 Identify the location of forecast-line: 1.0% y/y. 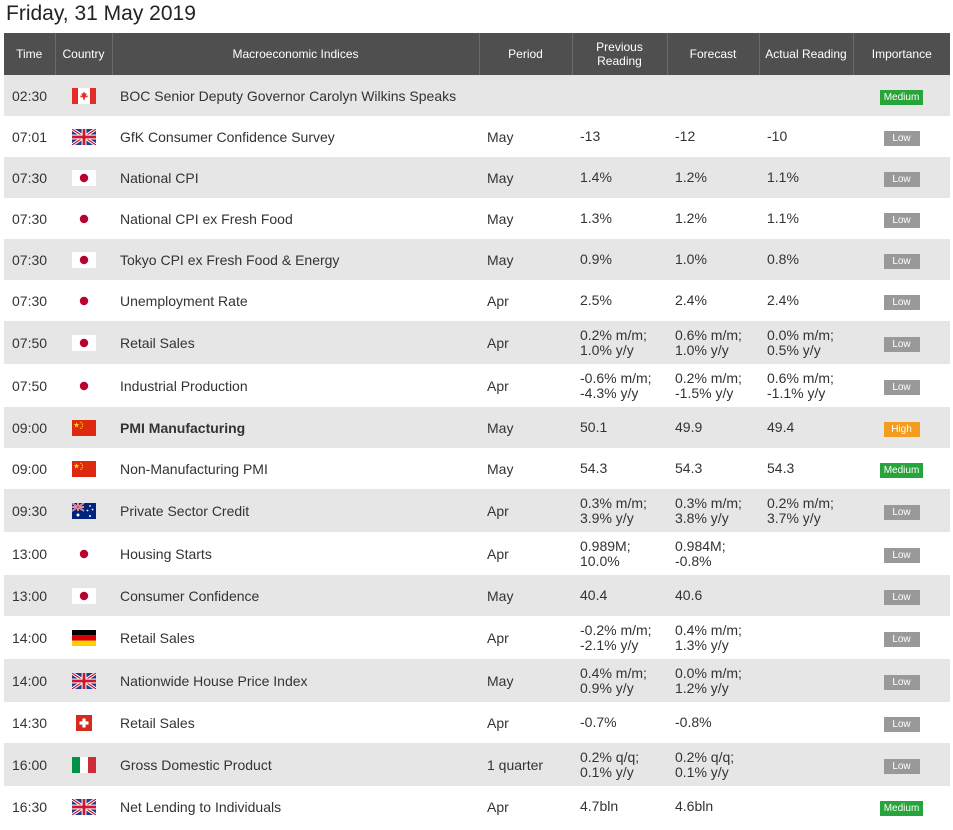
(702, 349).